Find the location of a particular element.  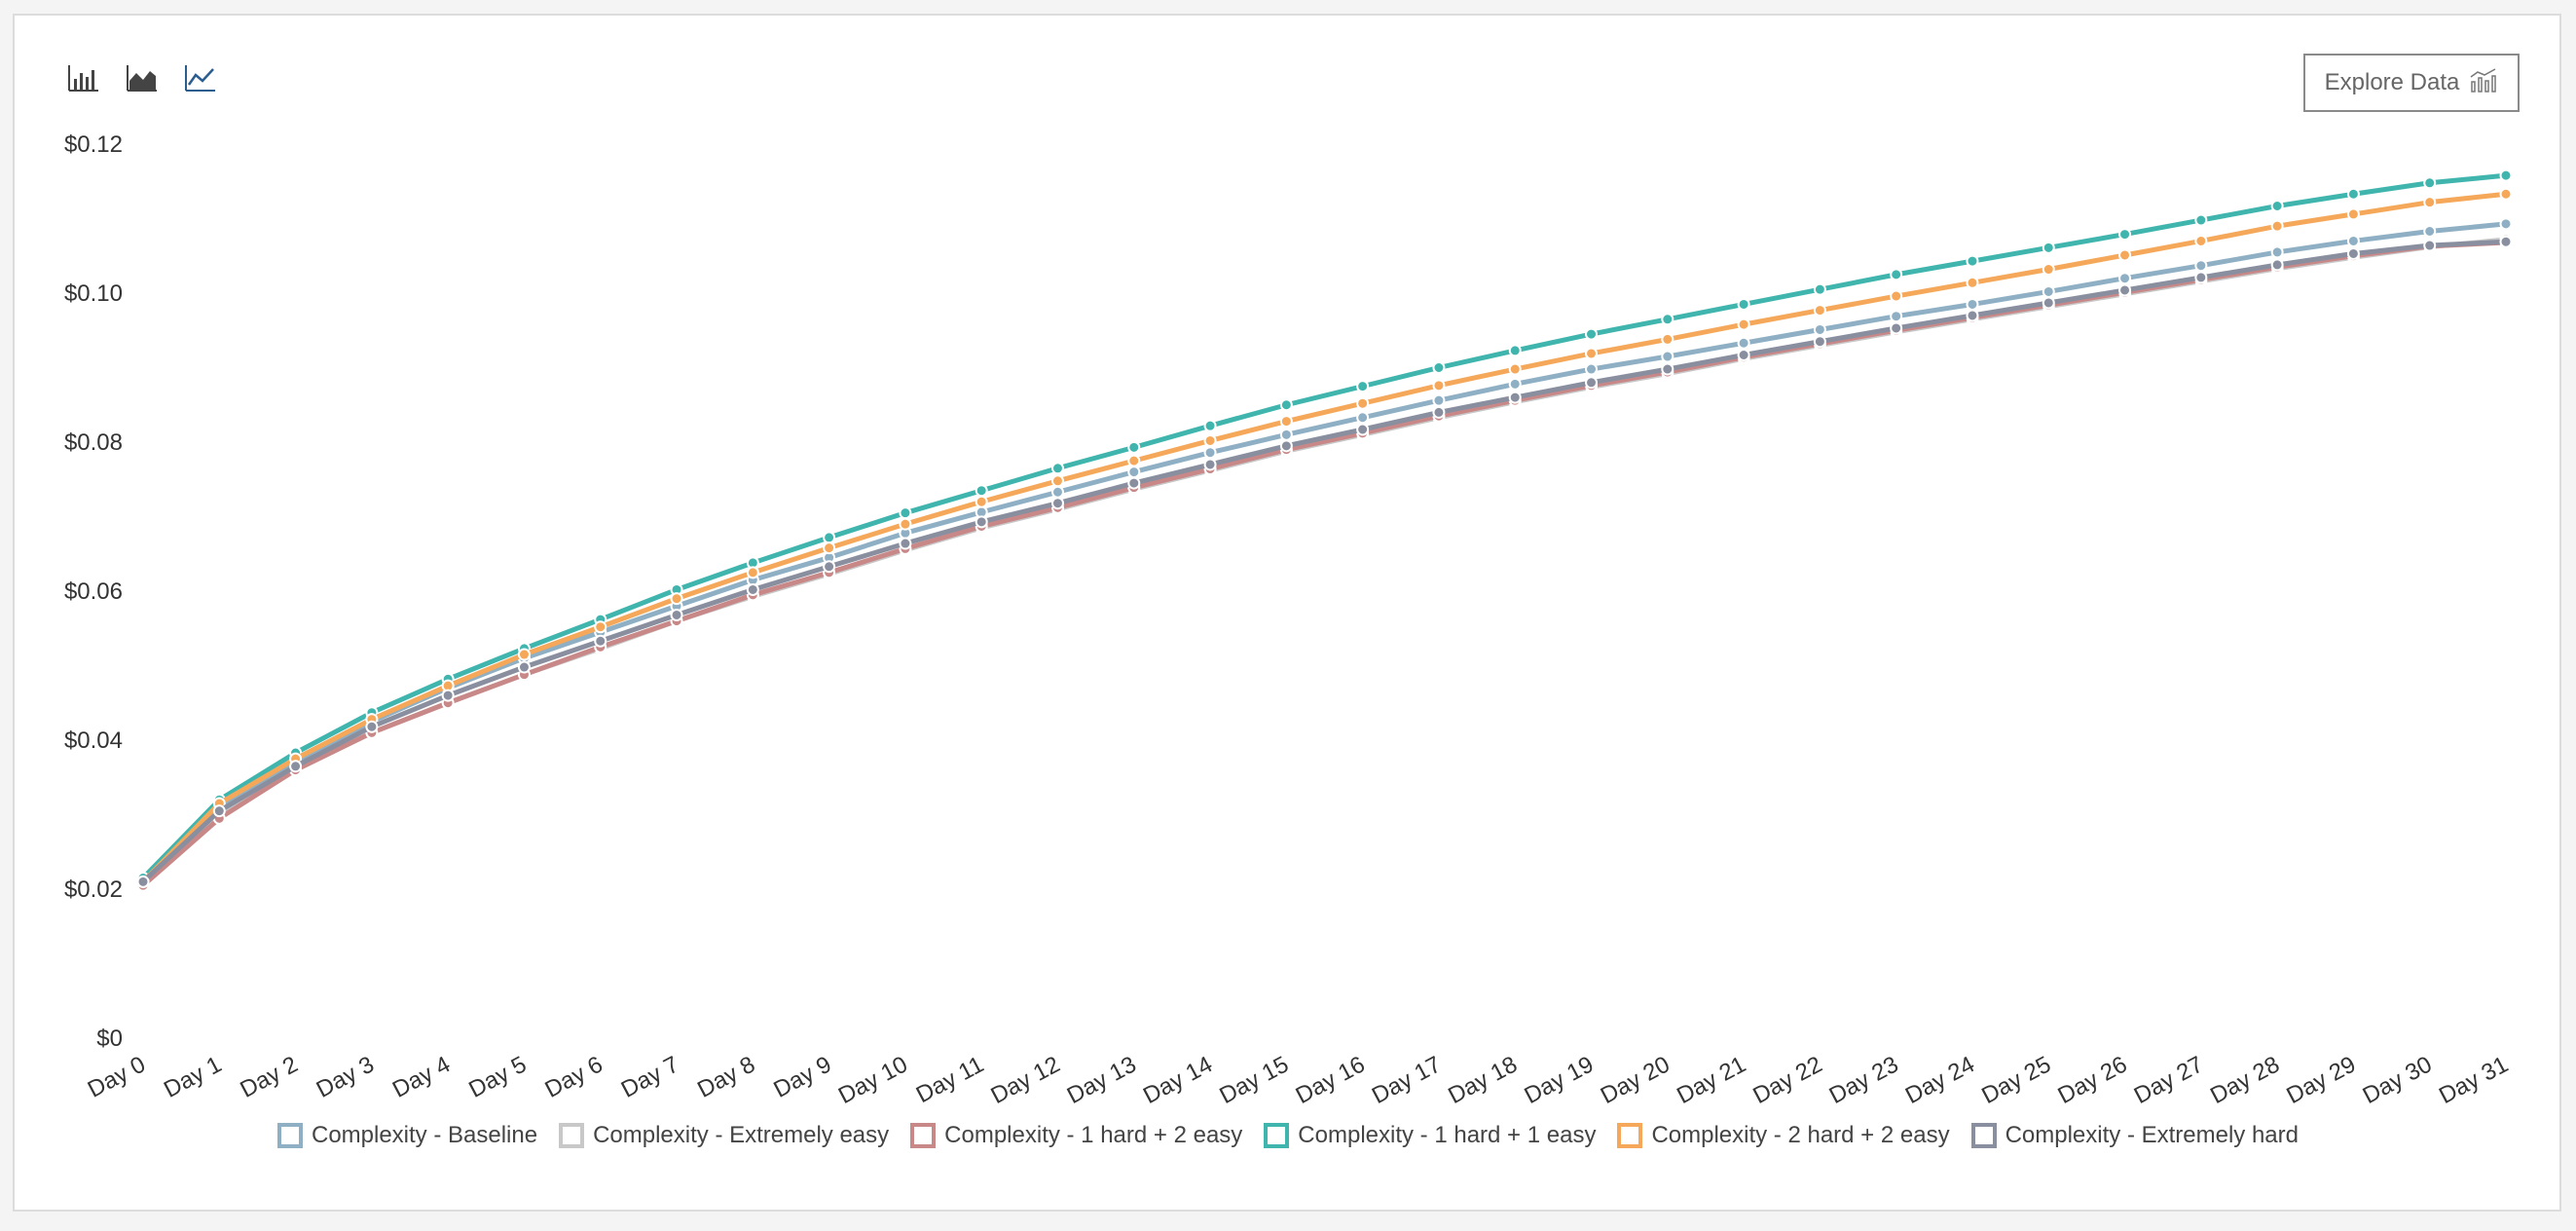

bar-chart-icon is located at coordinates (83, 77).